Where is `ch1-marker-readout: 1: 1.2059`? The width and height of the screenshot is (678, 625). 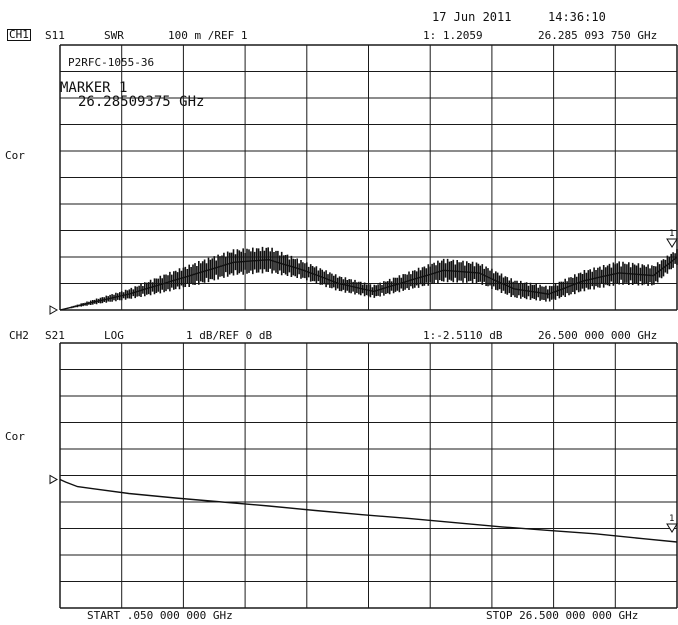 ch1-marker-readout: 1: 1.2059 is located at coordinates (453, 35).